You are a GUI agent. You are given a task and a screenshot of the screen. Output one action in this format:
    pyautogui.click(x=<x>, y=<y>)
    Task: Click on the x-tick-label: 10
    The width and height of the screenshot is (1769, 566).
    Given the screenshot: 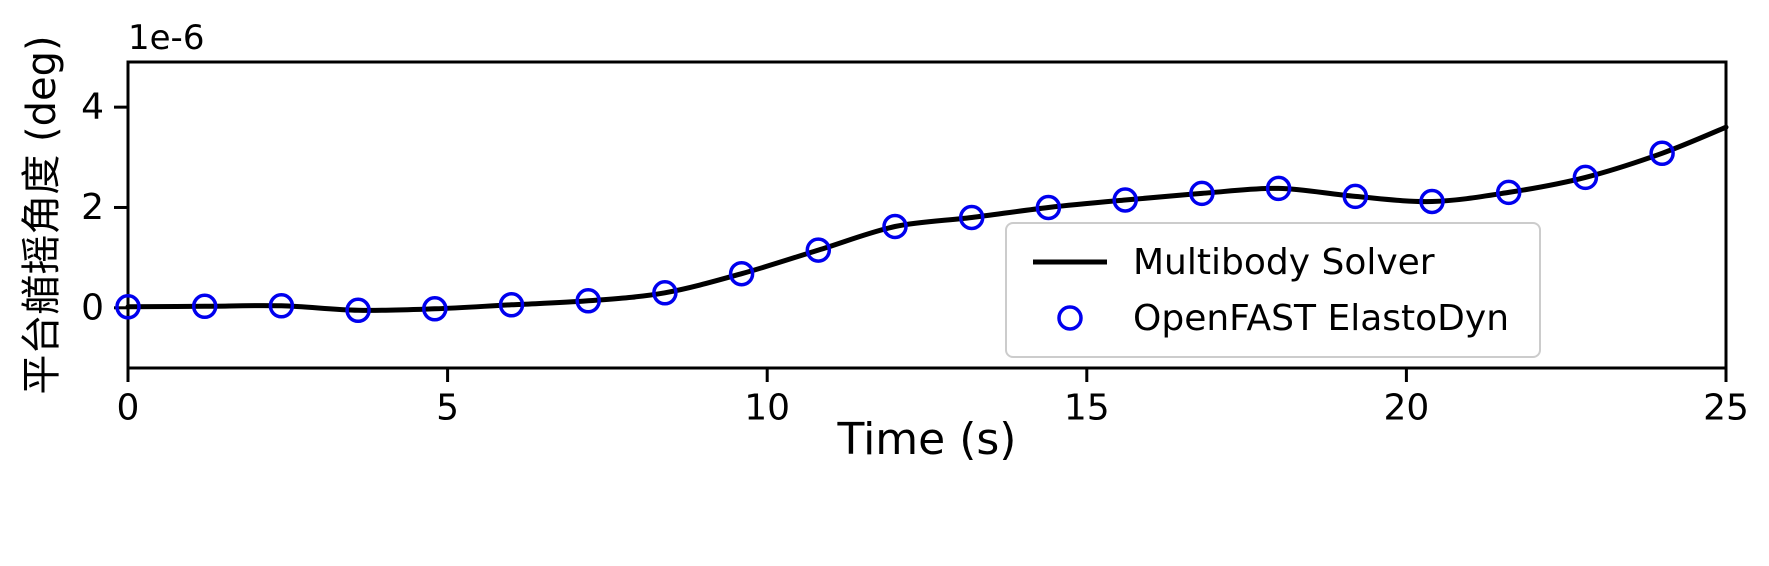 What is the action you would take?
    pyautogui.click(x=767, y=408)
    